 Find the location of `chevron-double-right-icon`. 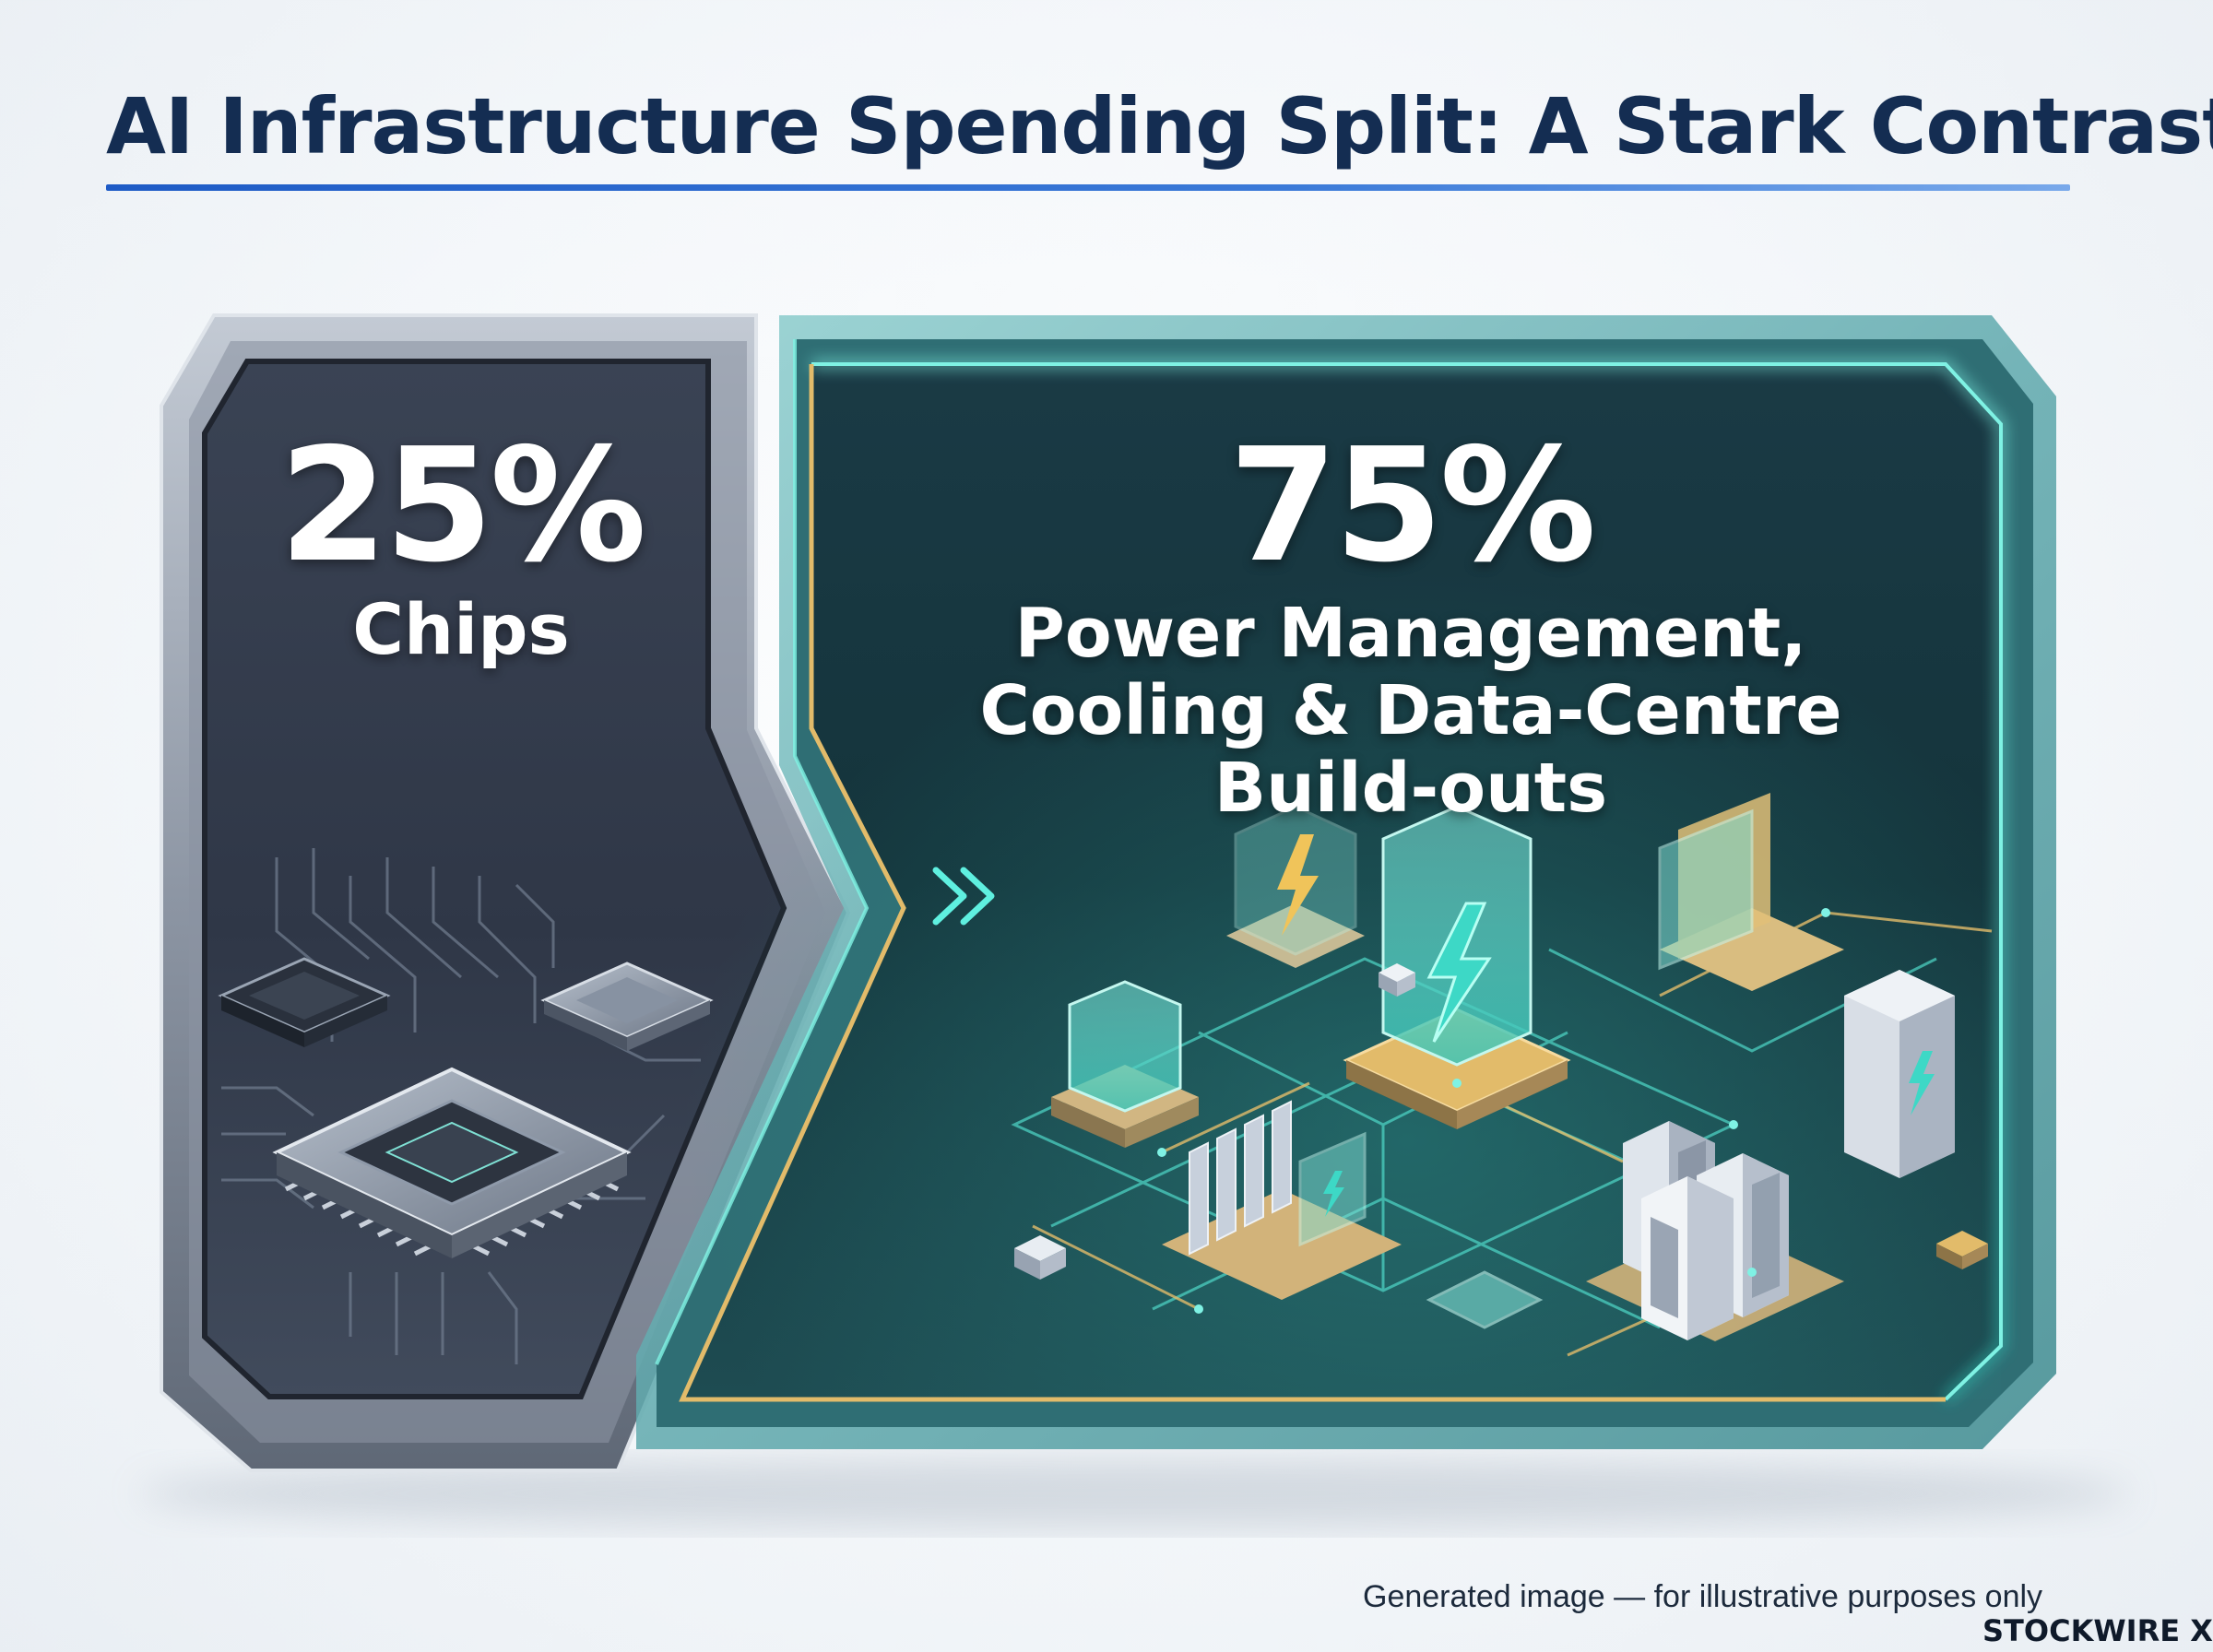

chevron-double-right-icon is located at coordinates (963, 896).